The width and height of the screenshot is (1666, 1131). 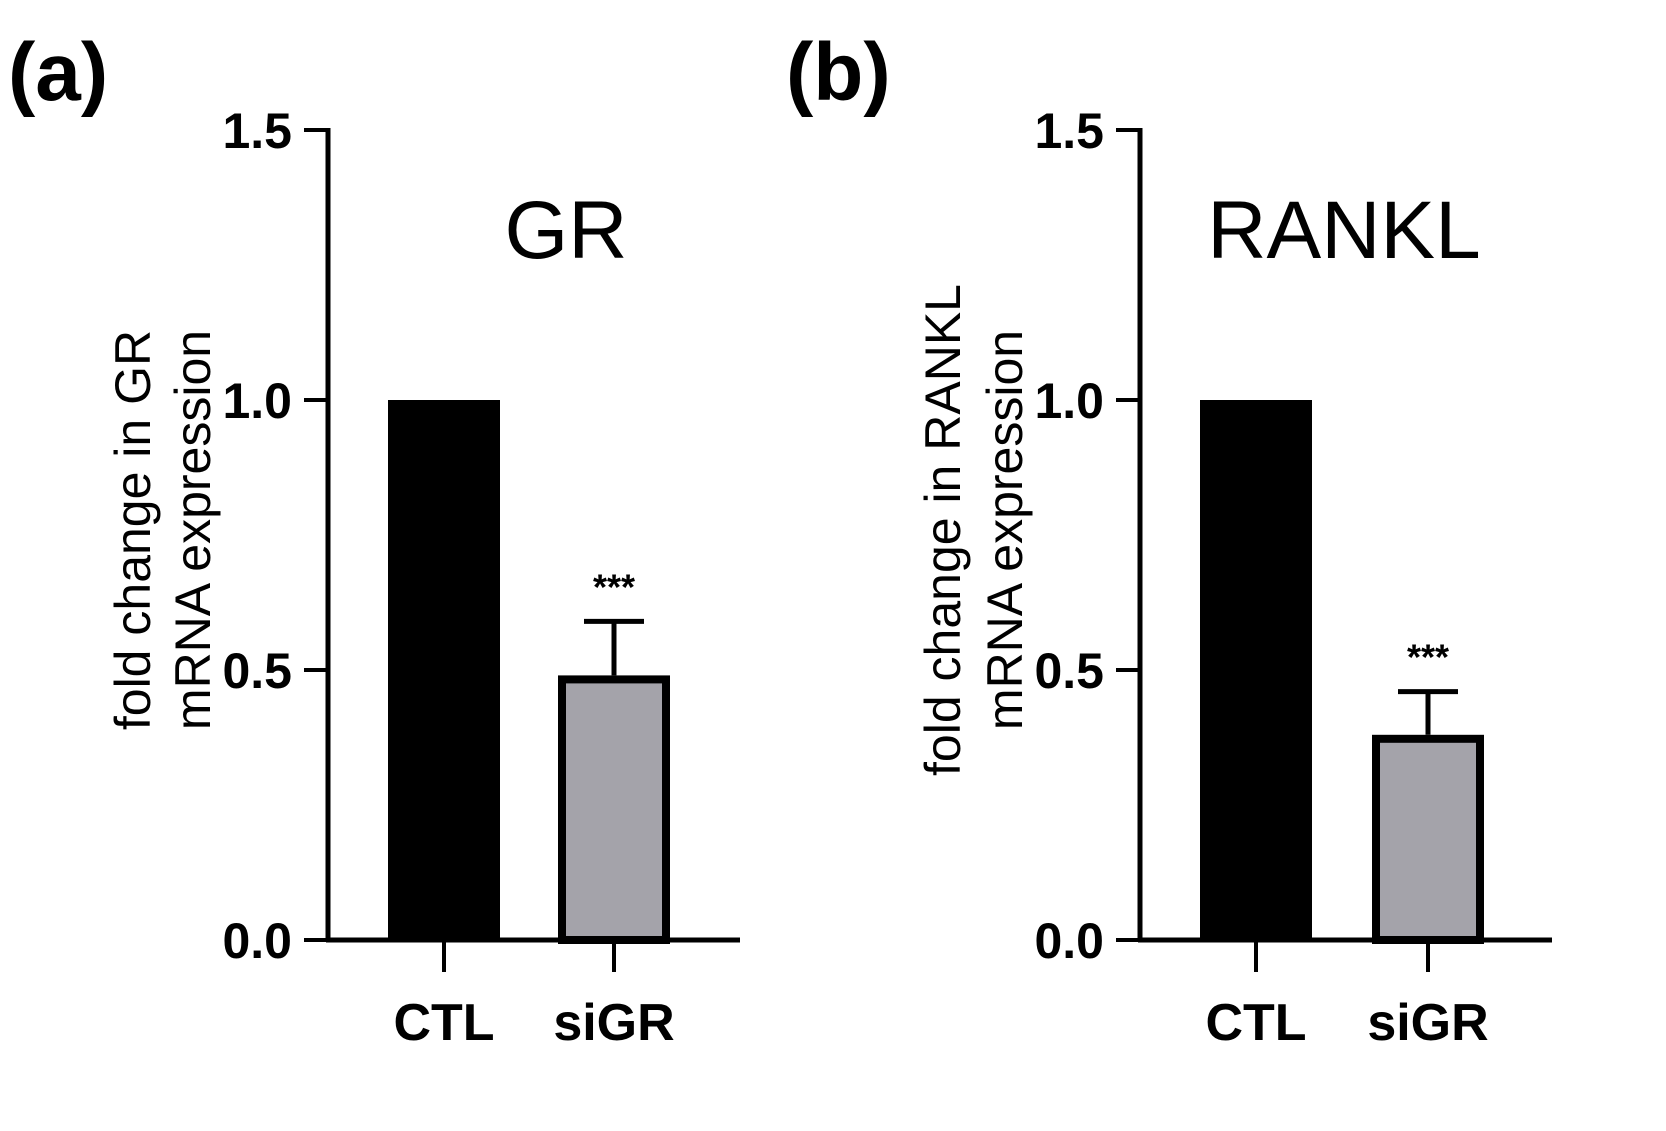 I want to click on y-axis-label: fold change in RANKL, so click(x=943, y=530).